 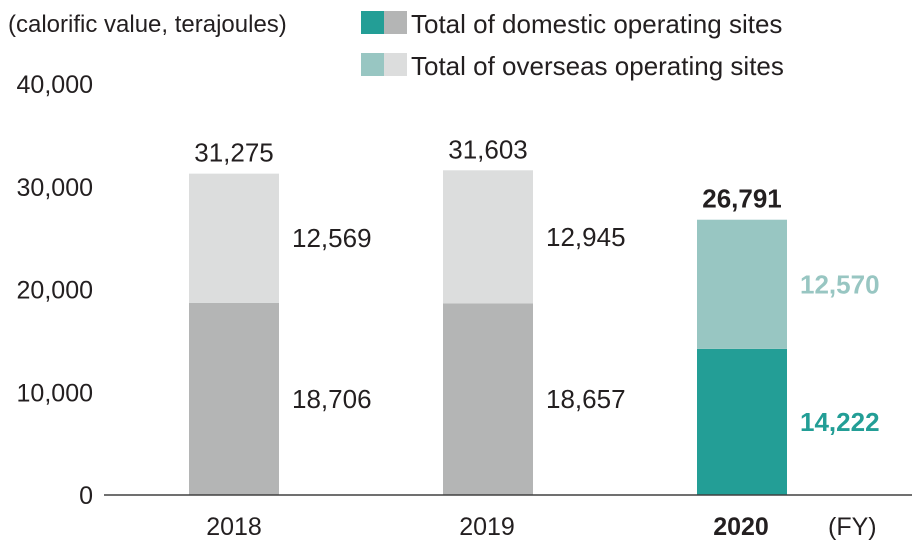 What do you see at coordinates (55, 393) in the screenshot?
I see `y-tick-label: 10,000` at bounding box center [55, 393].